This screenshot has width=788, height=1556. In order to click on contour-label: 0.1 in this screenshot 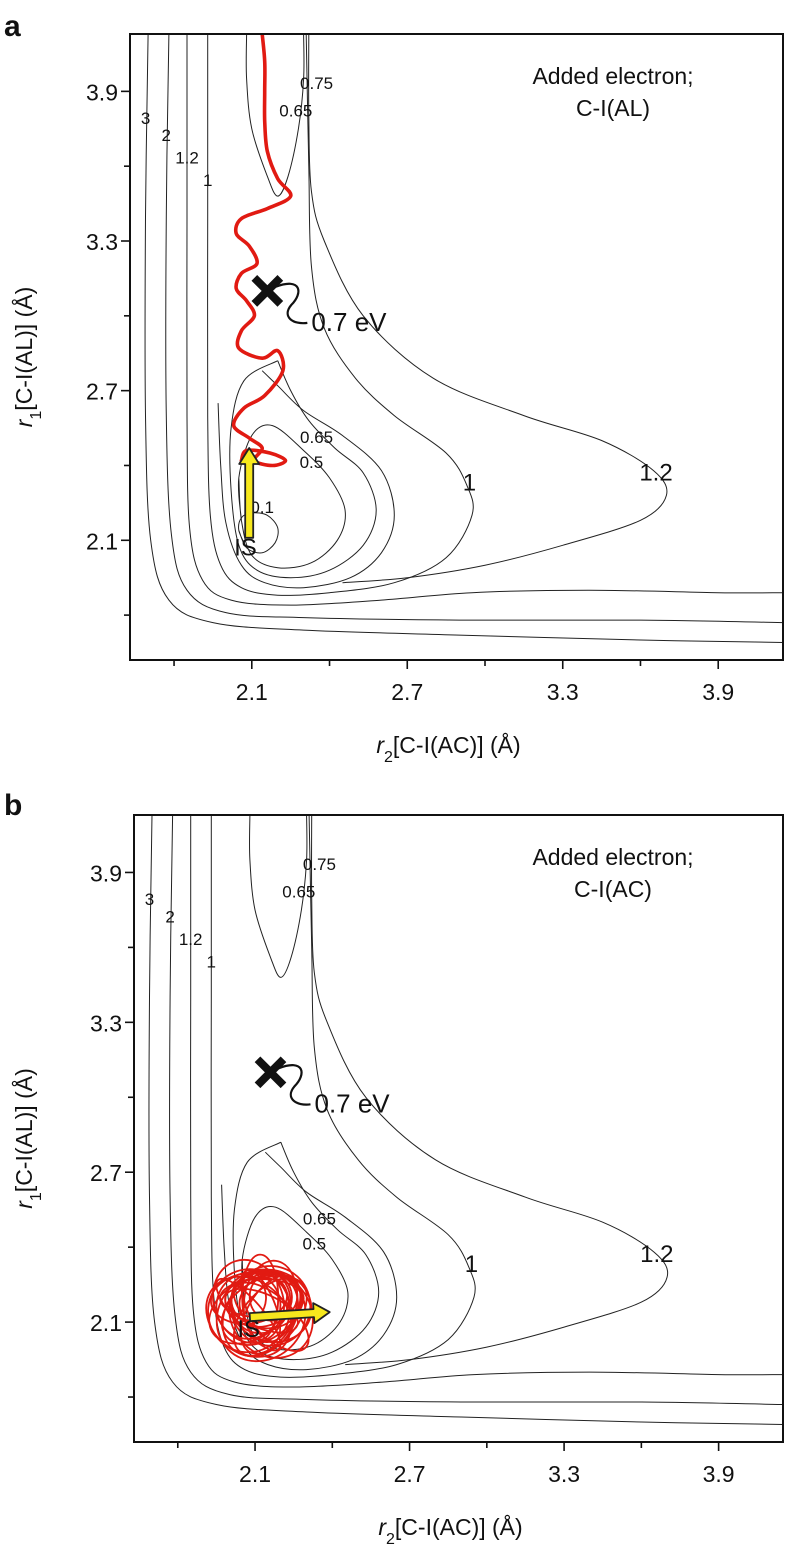, I will do `click(262, 507)`.